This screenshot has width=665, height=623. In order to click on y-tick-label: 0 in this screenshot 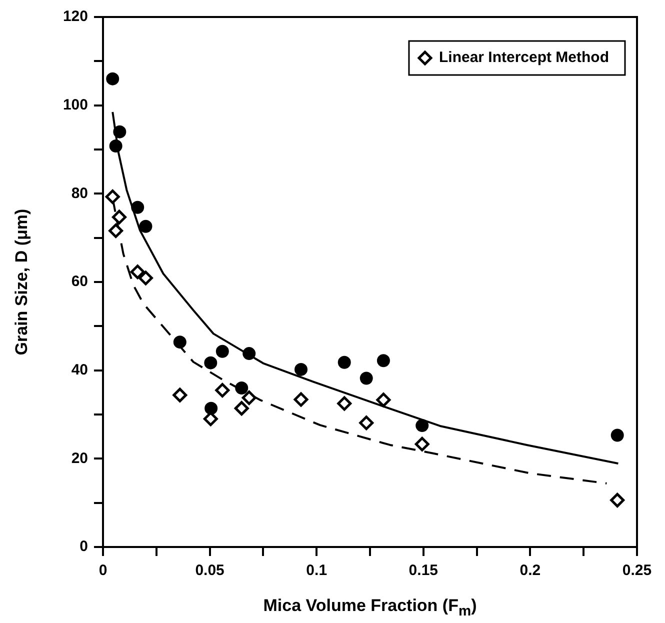, I will do `click(84, 547)`.